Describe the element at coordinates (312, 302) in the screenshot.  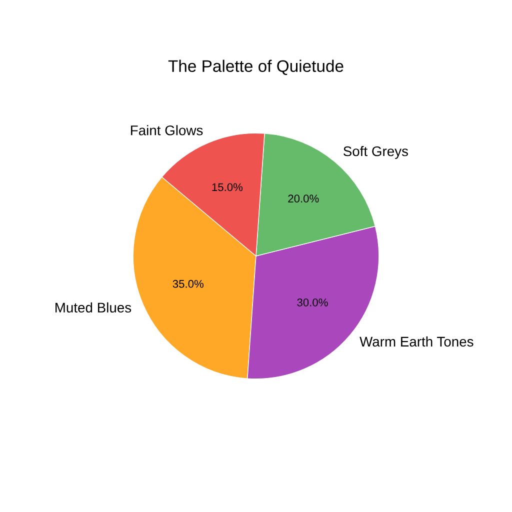
I see `data-label: 30.0%` at that location.